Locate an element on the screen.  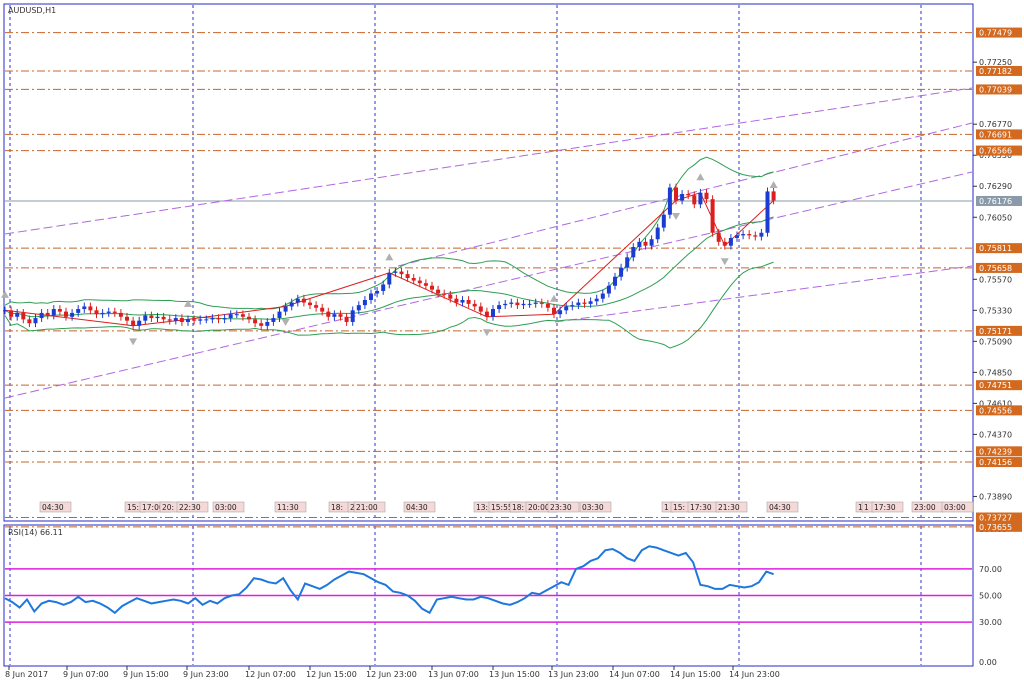
price-tick-label: 0.75090 is located at coordinates (995, 341).